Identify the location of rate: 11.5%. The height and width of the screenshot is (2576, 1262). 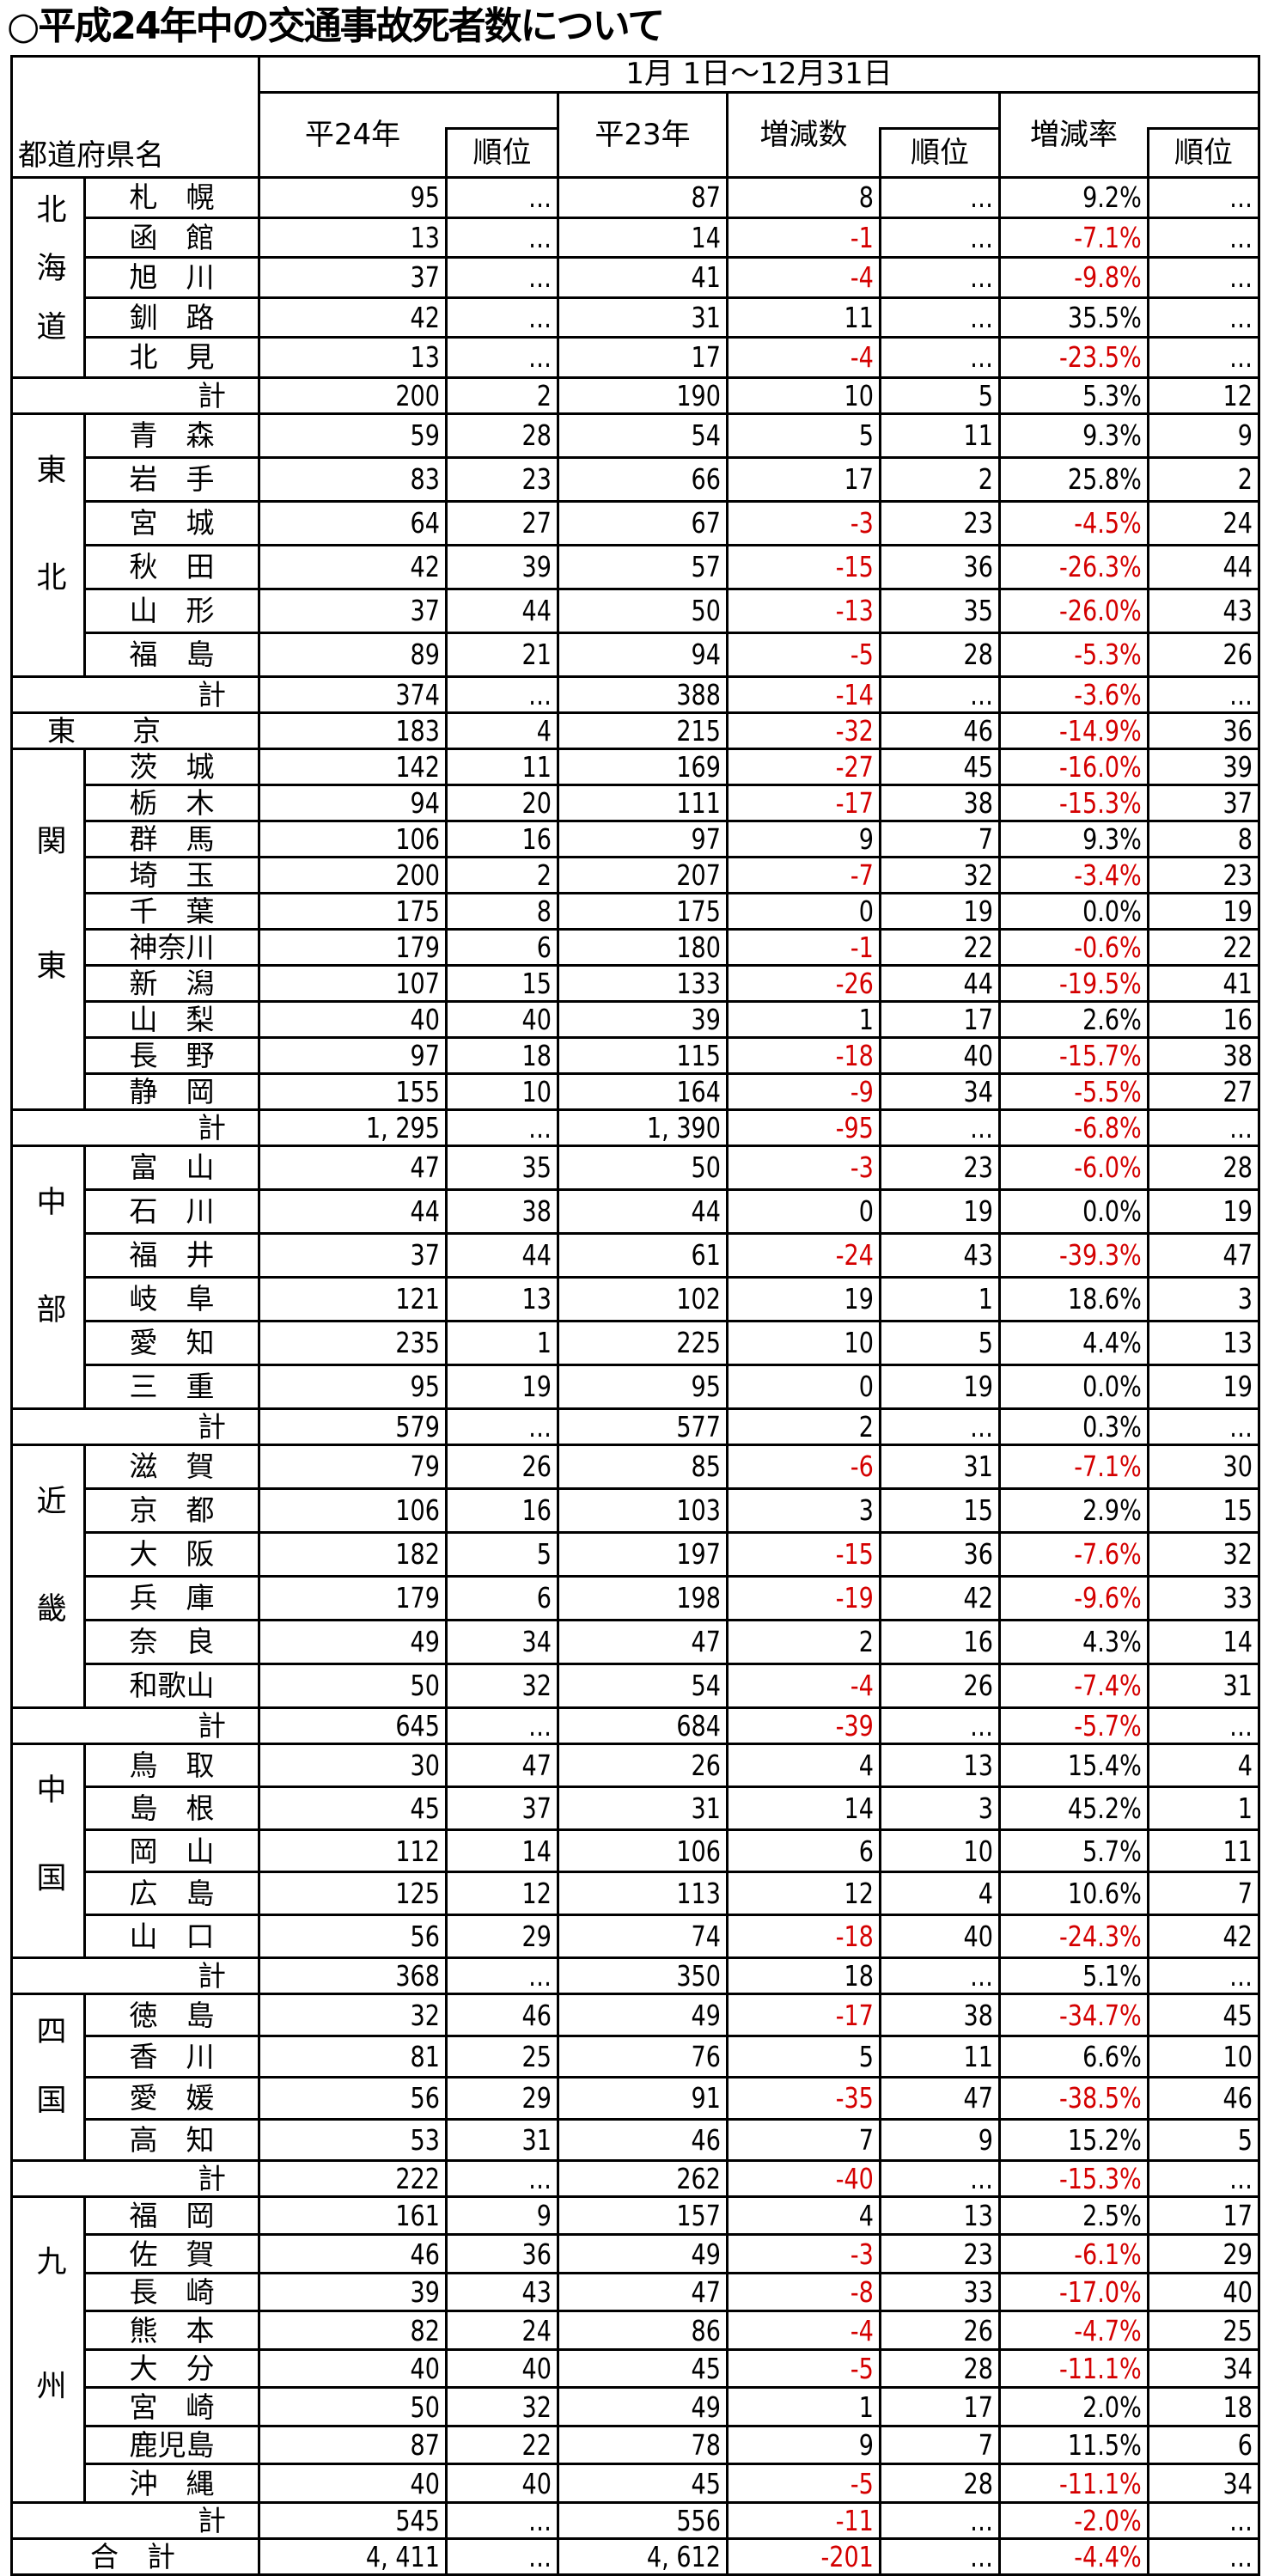
(1105, 2445).